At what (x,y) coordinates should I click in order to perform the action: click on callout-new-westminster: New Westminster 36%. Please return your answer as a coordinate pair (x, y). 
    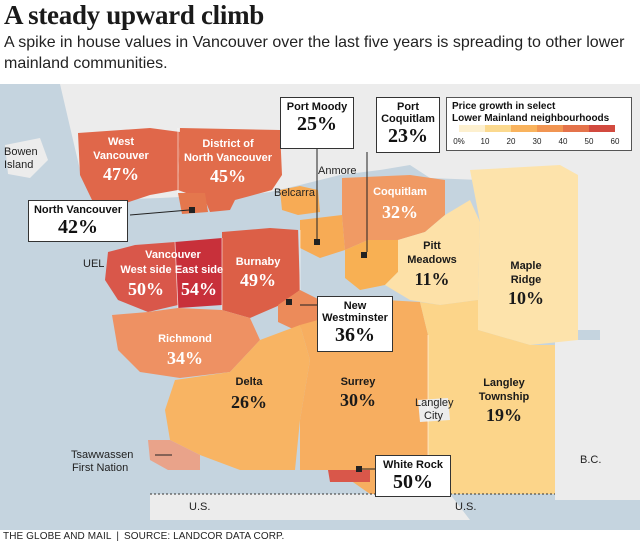
    Looking at the image, I should click on (355, 324).